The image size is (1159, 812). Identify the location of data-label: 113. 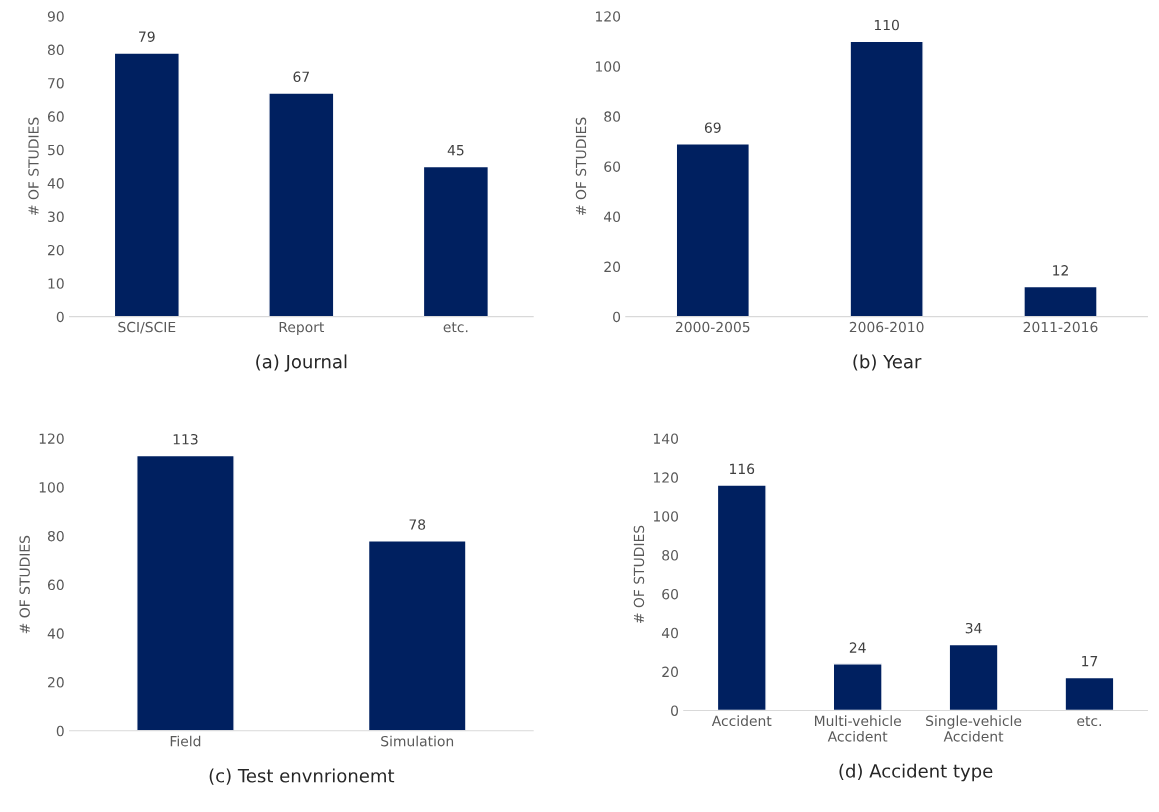
(185, 439).